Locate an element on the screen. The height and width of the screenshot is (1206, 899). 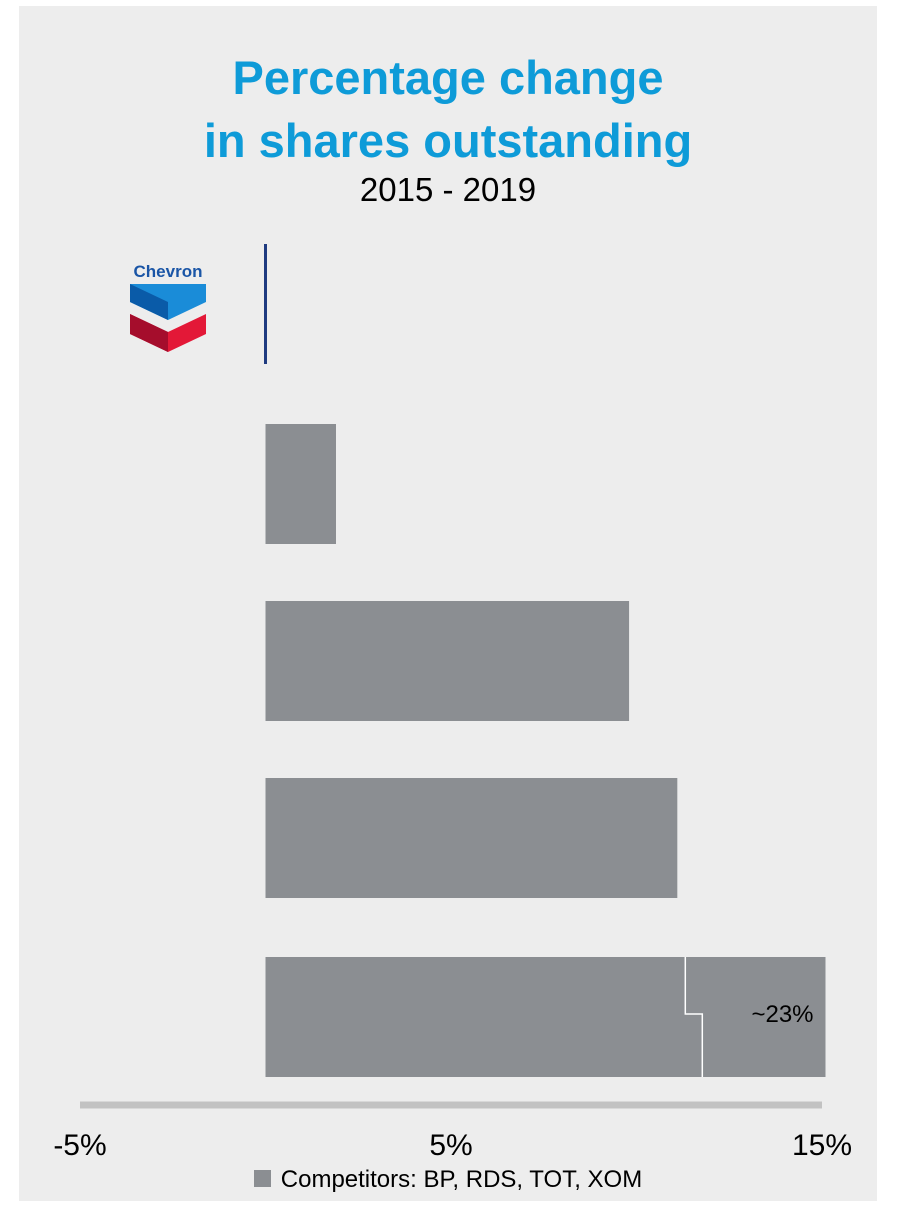
data-label: ~23% is located at coordinates (782, 1014).